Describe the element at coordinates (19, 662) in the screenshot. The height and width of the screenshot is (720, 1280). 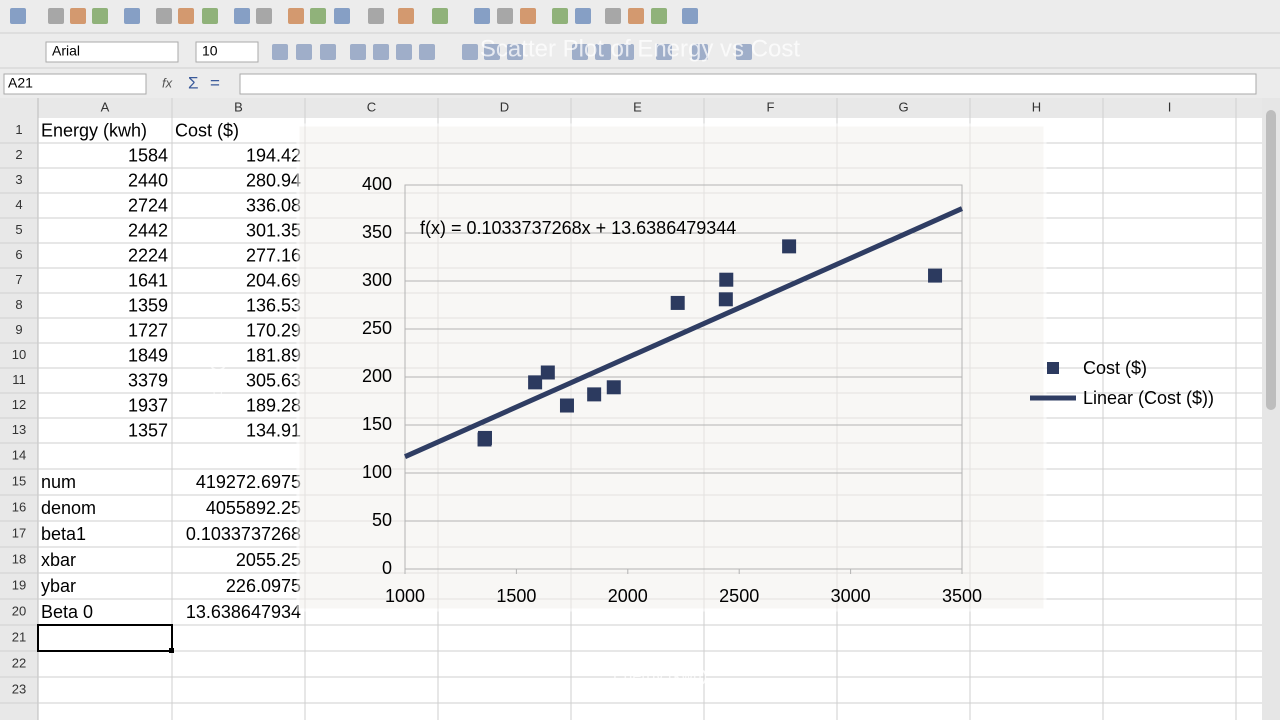
I see `row-header: 22` at that location.